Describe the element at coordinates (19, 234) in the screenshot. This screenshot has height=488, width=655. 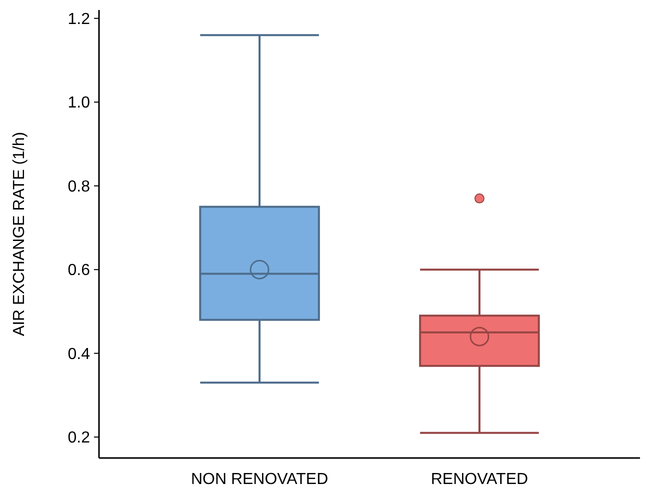
I see `y-axis-title: AIR EXCHANGE RATE (1/h)` at that location.